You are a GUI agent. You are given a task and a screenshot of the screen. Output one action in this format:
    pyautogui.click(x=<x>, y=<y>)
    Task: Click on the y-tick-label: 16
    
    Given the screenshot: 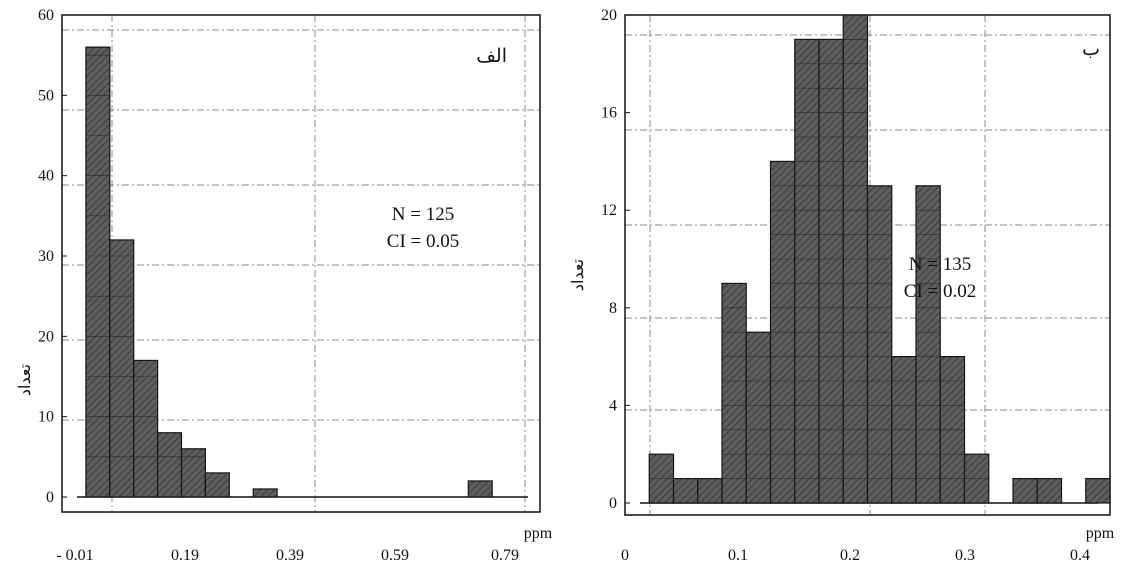 What is the action you would take?
    pyautogui.click(x=609, y=113)
    